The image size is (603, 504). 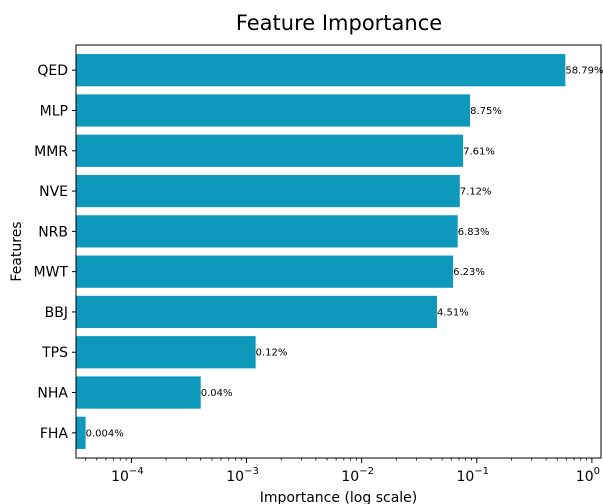 What do you see at coordinates (338, 497) in the screenshot?
I see `x-axis-label: Importance (log scale)` at bounding box center [338, 497].